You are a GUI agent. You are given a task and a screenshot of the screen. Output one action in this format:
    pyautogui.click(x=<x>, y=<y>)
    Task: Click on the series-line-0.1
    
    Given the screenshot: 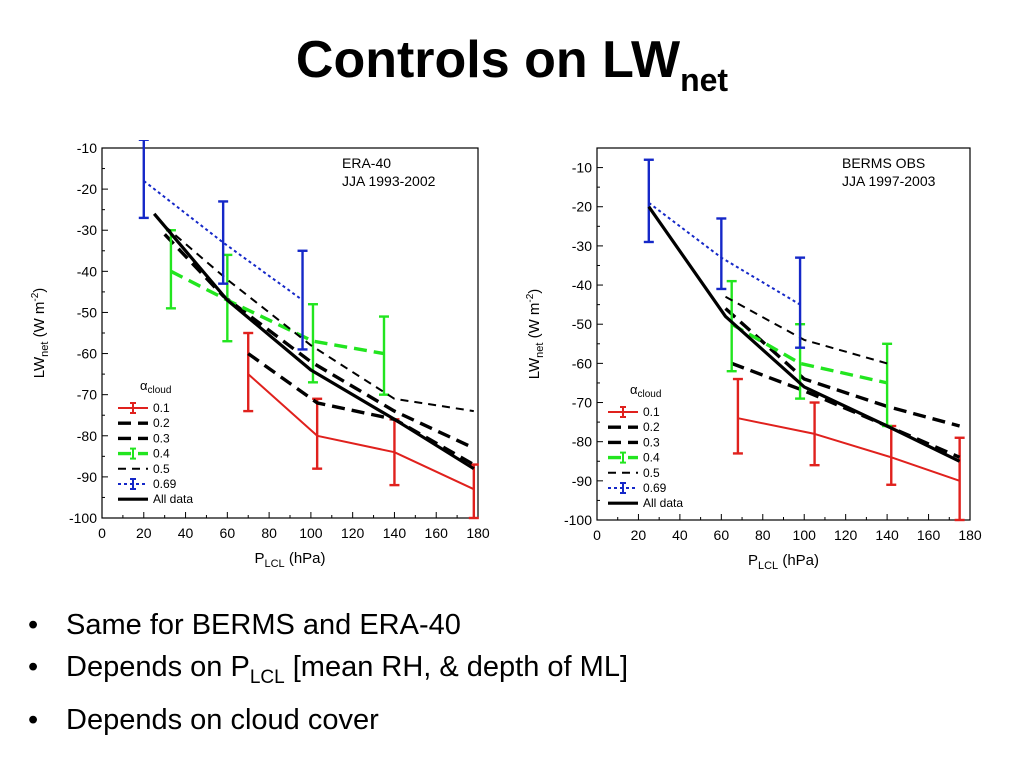 What is the action you would take?
    pyautogui.click(x=361, y=432)
    